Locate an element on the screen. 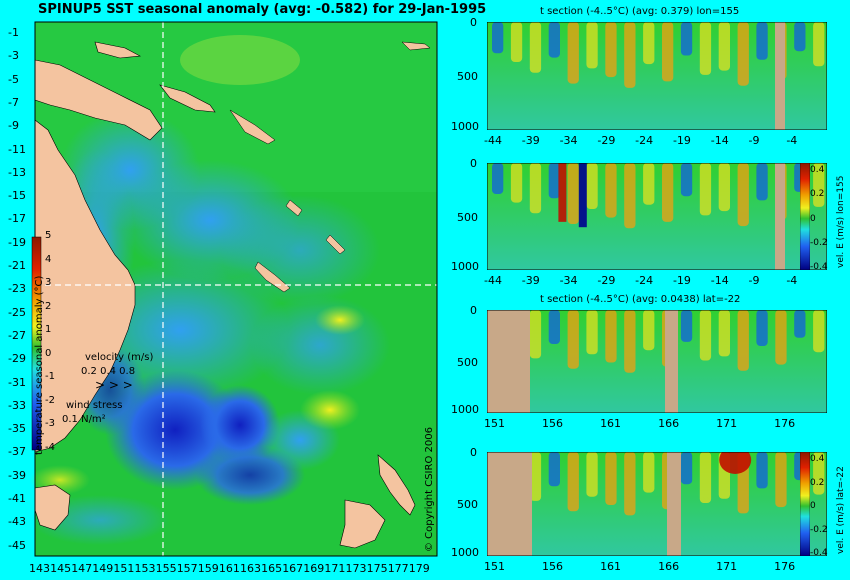 The width and height of the screenshot is (850, 580). lon-tick: 169 is located at coordinates (314, 568).